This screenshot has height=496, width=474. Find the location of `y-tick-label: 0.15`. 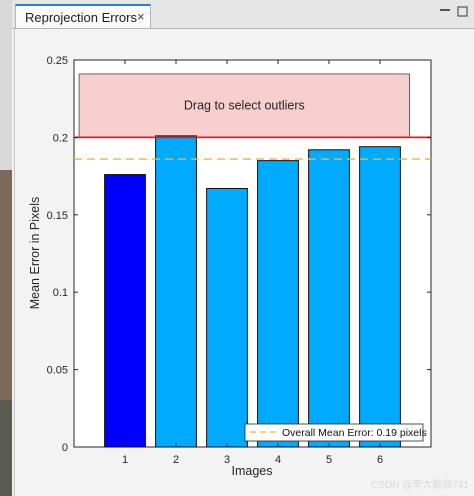

y-tick-label: 0.15 is located at coordinates (57, 216).